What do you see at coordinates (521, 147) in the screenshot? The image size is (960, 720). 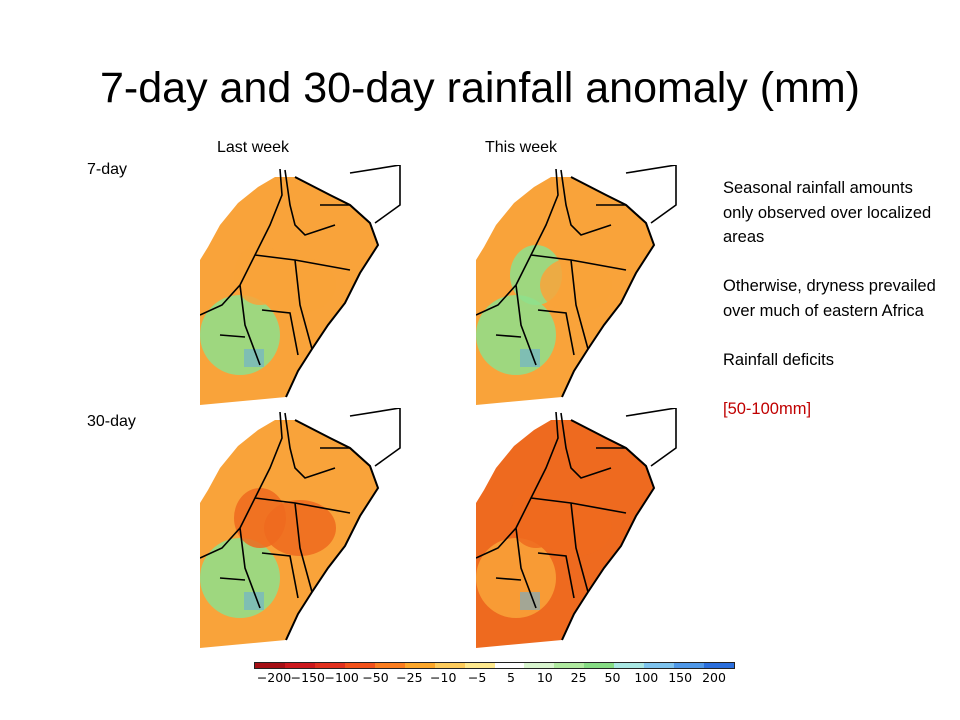 I see `column-label-this-week: This week` at bounding box center [521, 147].